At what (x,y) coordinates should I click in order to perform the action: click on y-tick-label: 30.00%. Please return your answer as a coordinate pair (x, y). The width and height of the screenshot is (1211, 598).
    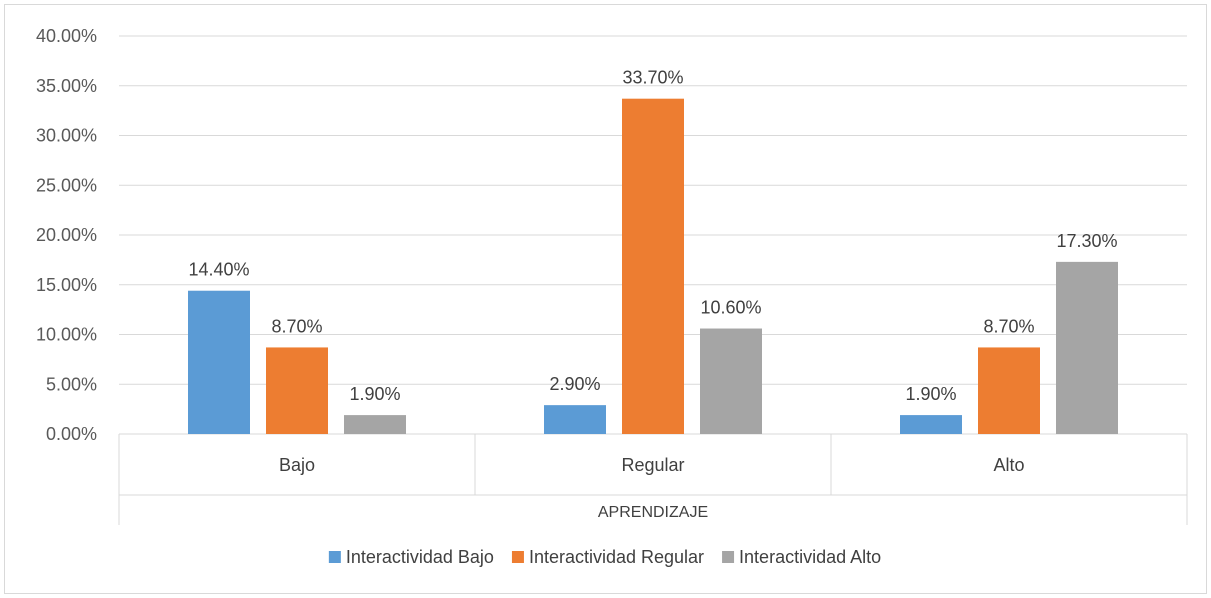
    Looking at the image, I should click on (66, 136).